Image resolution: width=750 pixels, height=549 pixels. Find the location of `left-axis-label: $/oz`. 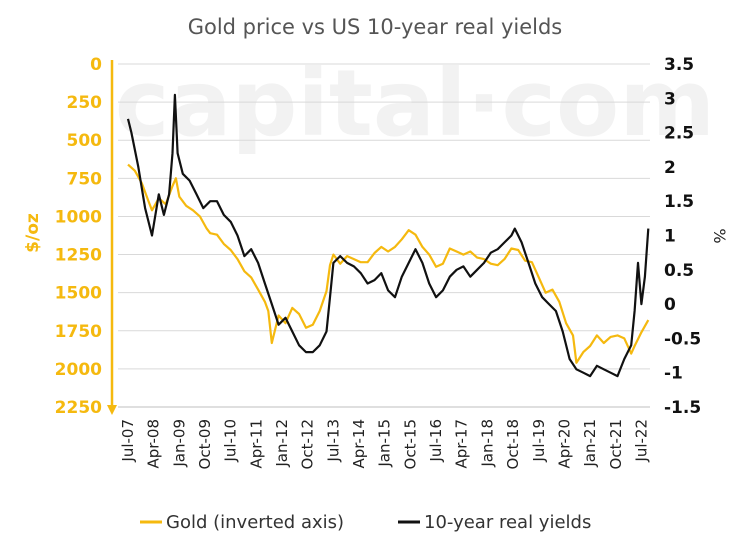

left-axis-label: $/oz is located at coordinates (33, 233).